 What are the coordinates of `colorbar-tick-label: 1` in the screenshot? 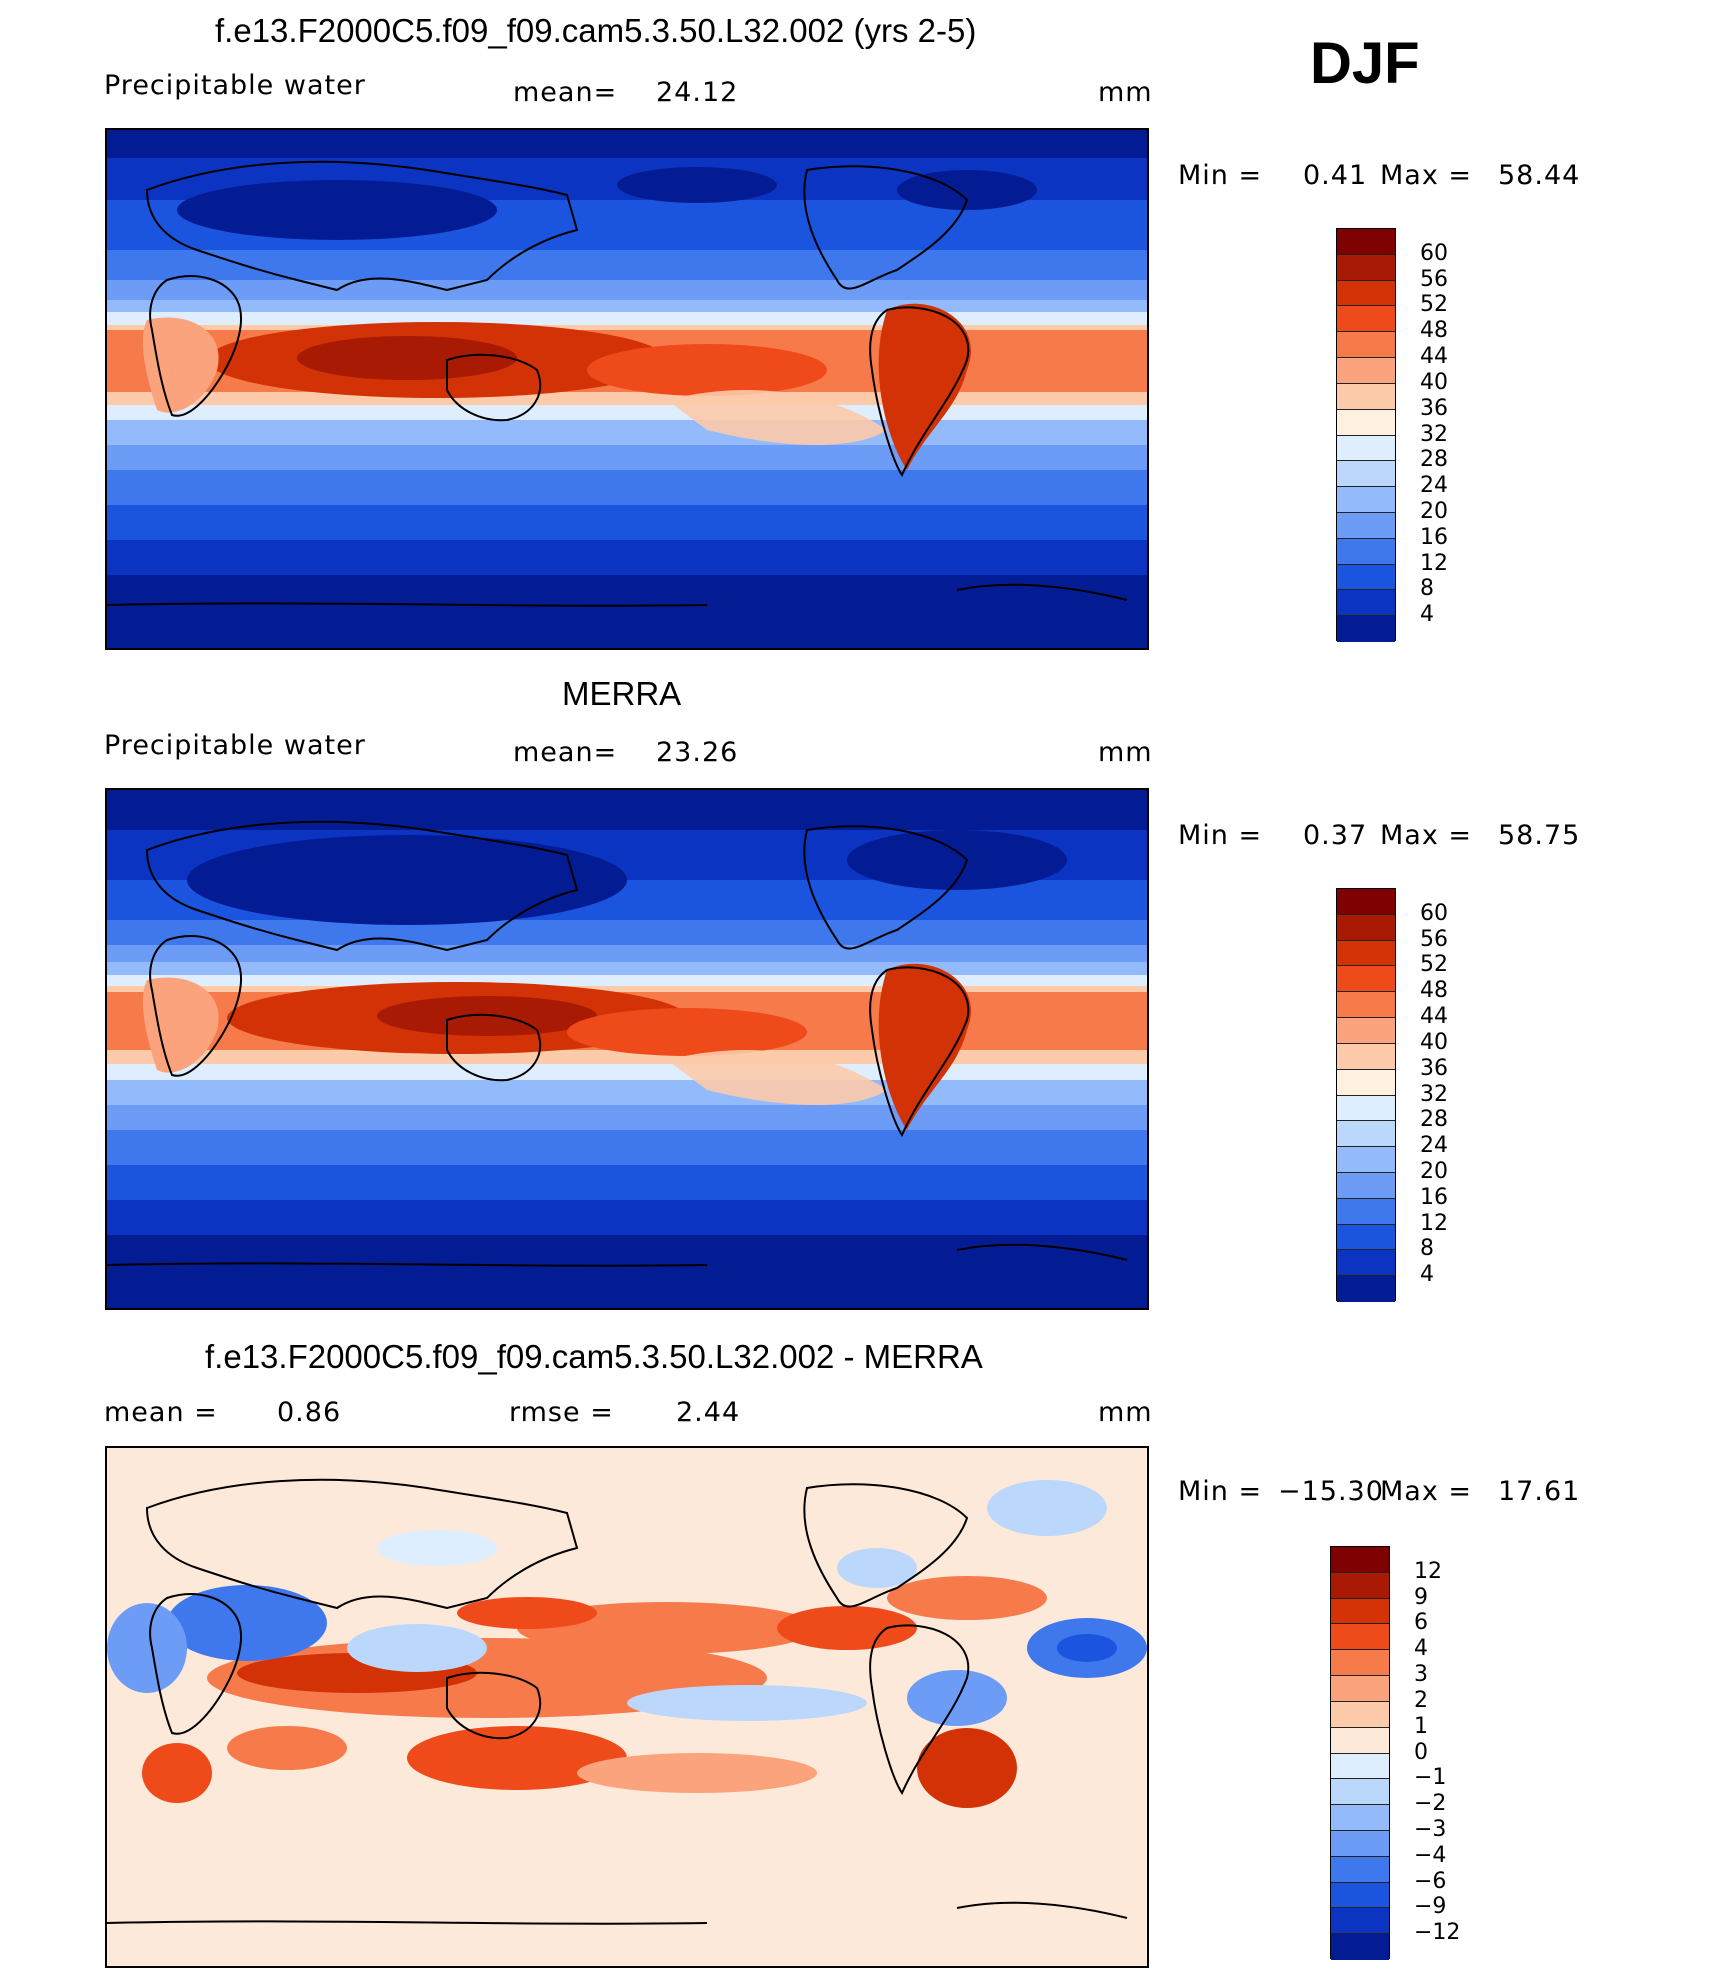 It's located at (1421, 1726).